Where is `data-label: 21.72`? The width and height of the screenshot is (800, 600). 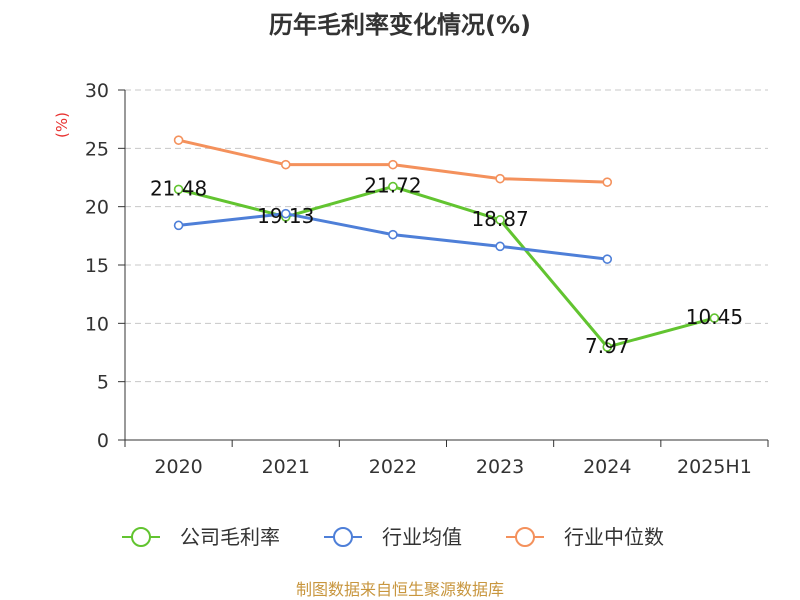
data-label: 21.72 is located at coordinates (392, 186).